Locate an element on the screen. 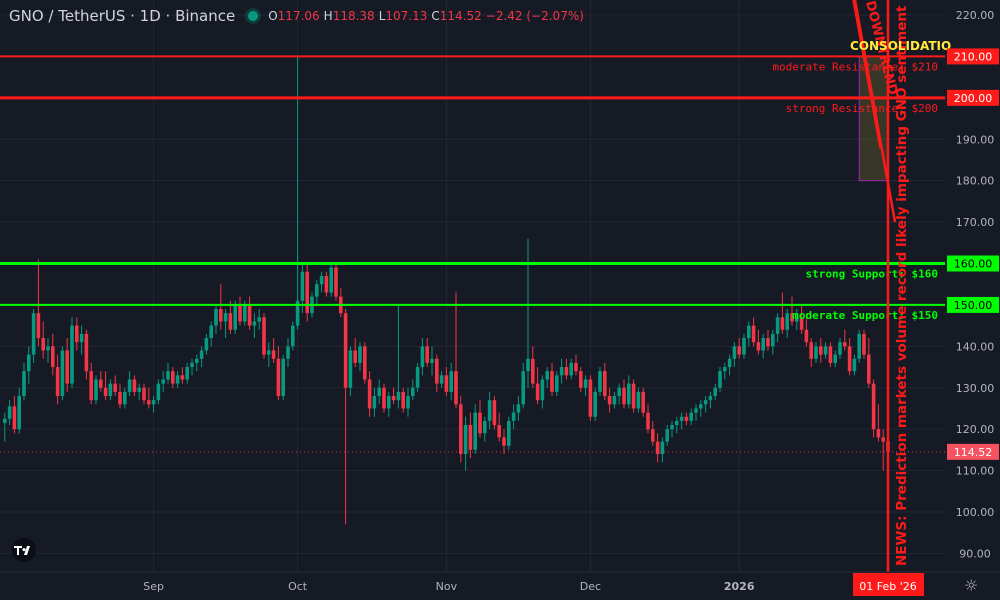 The height and width of the screenshot is (600, 1000). level-axis-label: 160.00 is located at coordinates (973, 264).